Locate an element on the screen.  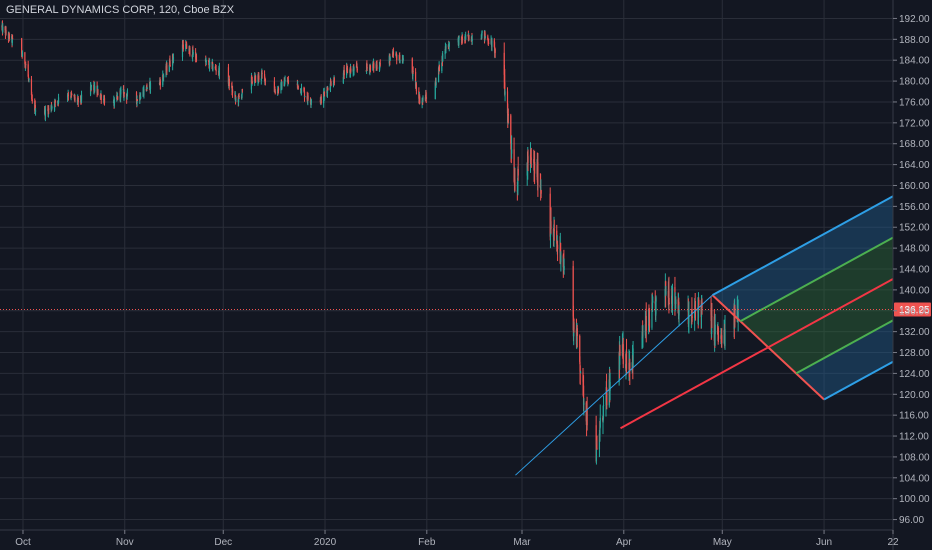
price-axis-label: 192.00 is located at coordinates (914, 19).